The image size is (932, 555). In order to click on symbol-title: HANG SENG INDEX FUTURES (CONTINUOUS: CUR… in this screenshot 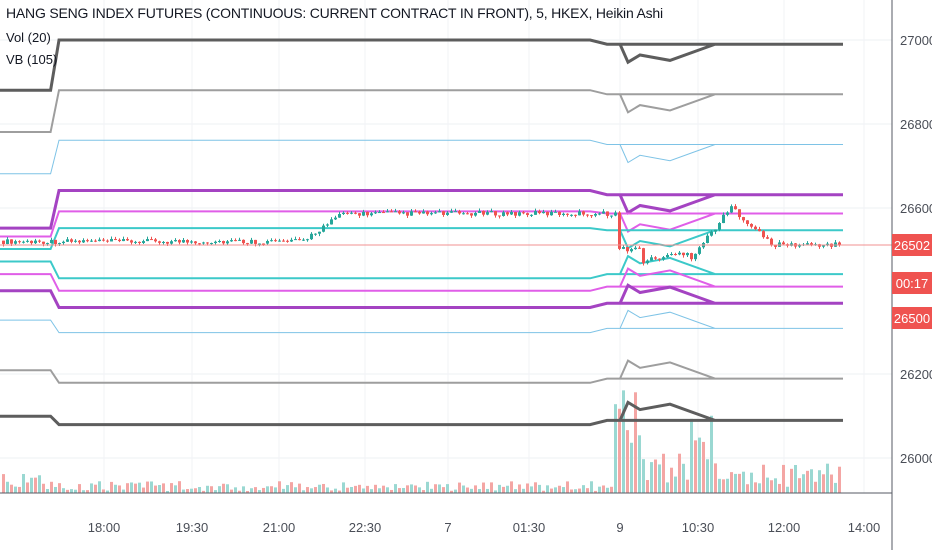, I will do `click(334, 13)`.